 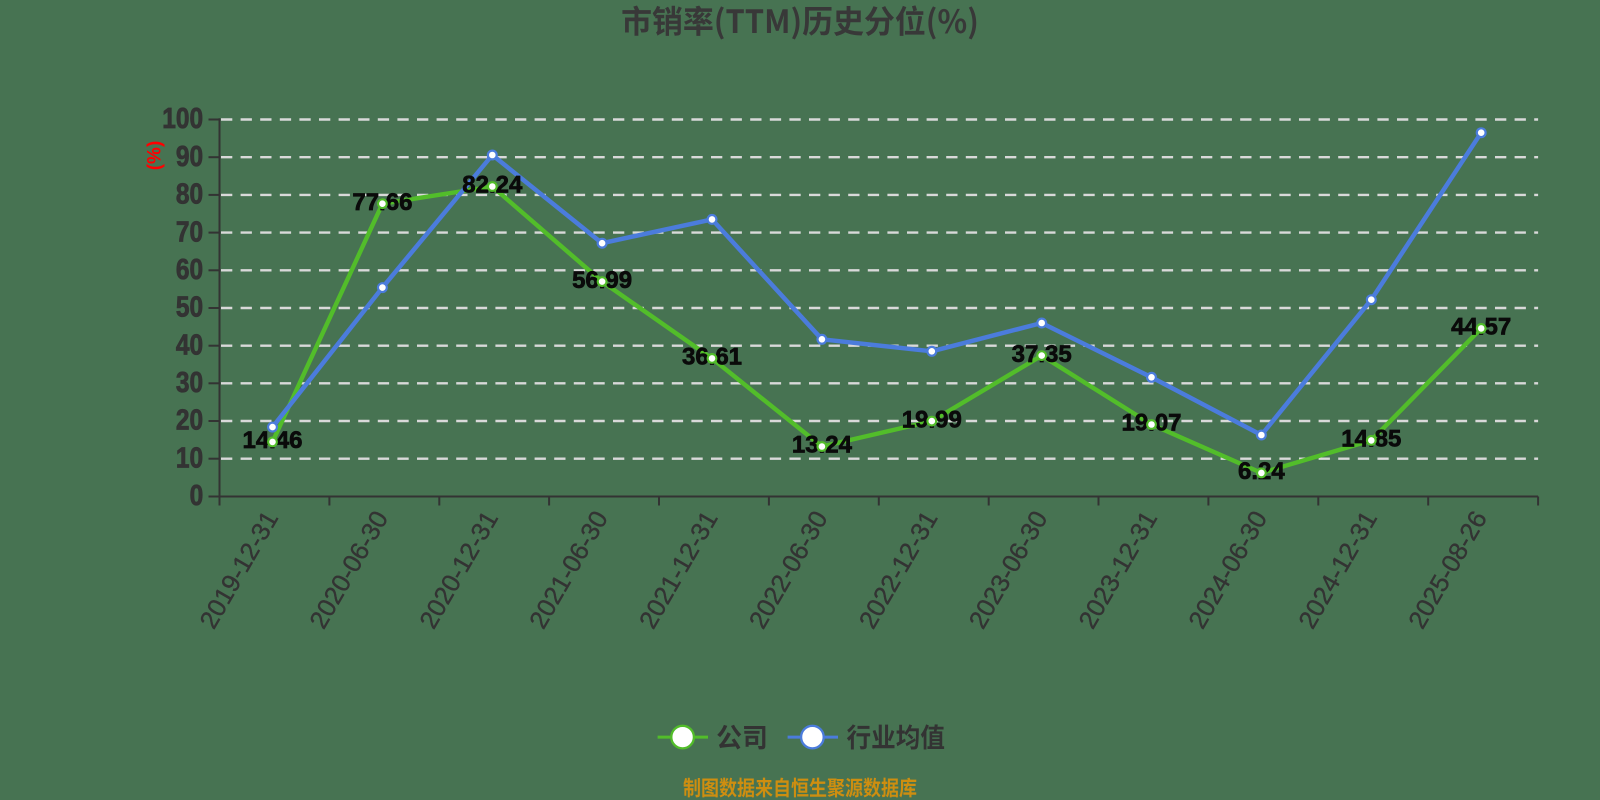 What do you see at coordinates (189, 156) in the screenshot?
I see `svg-text: 90` at bounding box center [189, 156].